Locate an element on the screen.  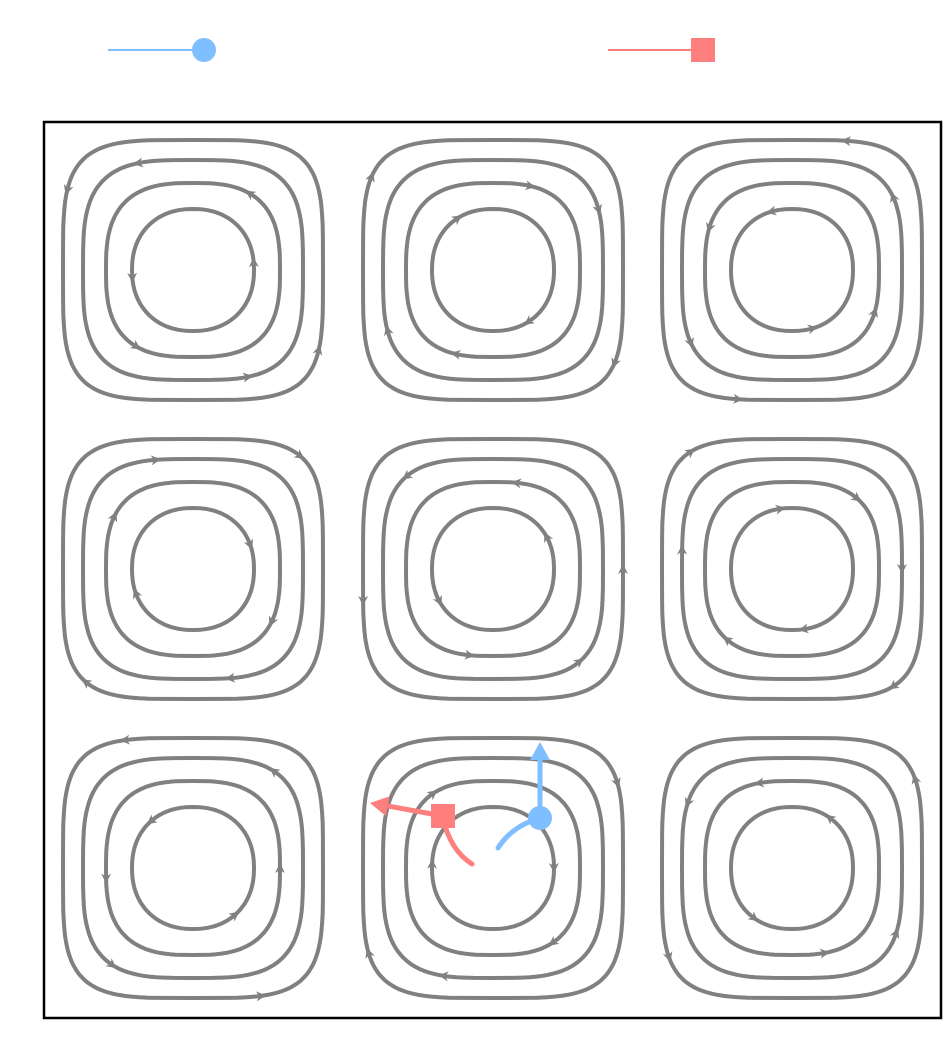
vortex-cell-r0-c0 is located at coordinates (193, 270).